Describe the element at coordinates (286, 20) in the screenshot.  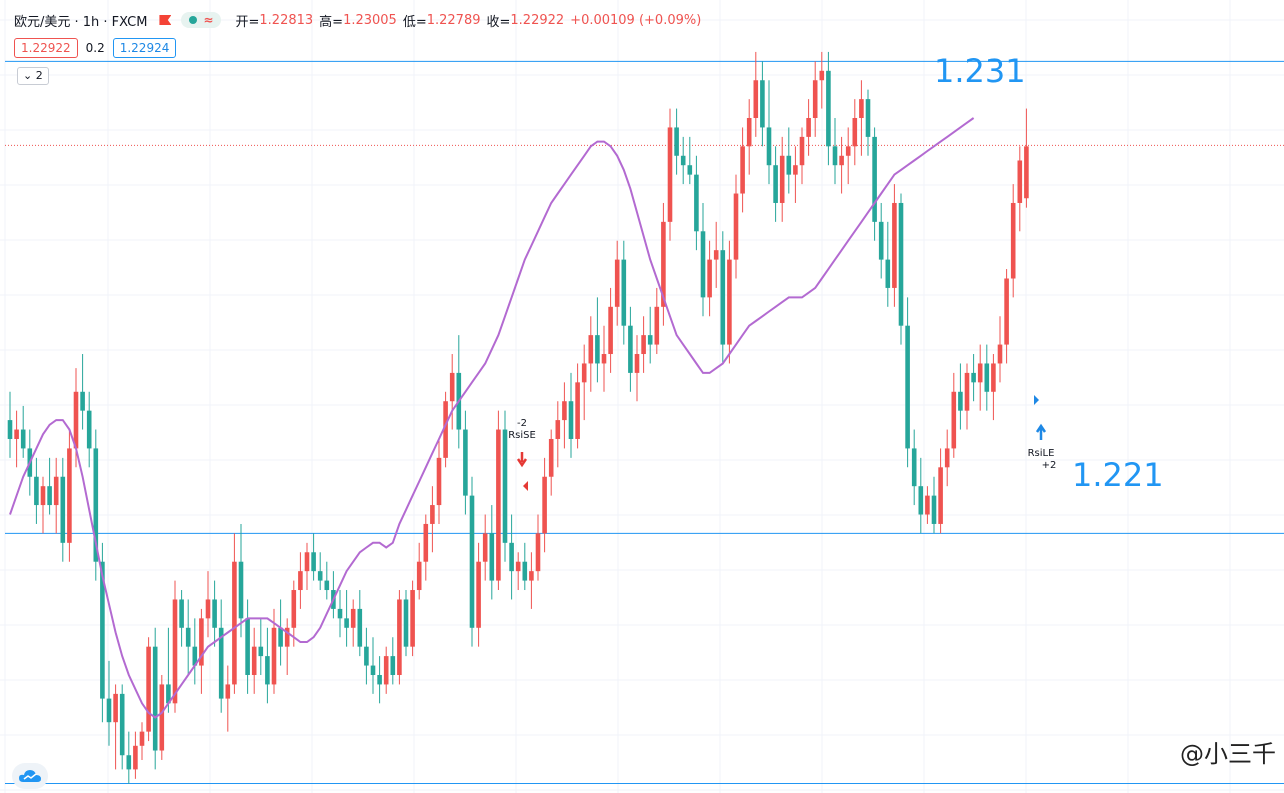
I see `open-value: 1.22813` at that location.